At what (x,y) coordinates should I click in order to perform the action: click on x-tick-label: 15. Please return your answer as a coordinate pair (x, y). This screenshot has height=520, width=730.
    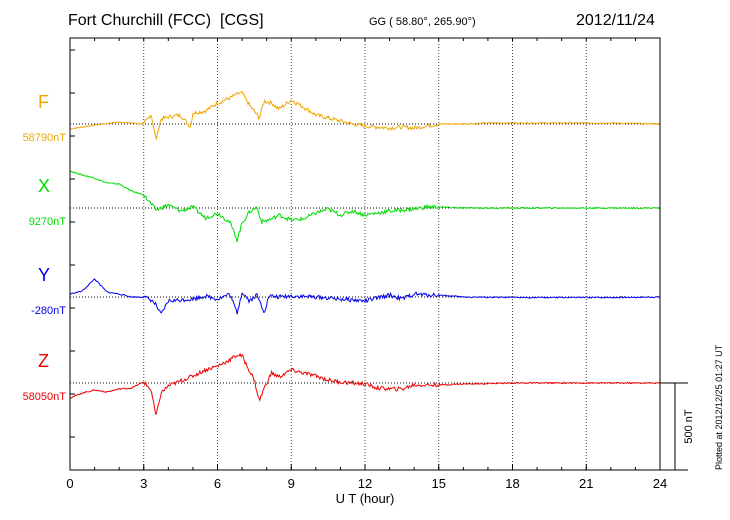
    Looking at the image, I should click on (439, 483).